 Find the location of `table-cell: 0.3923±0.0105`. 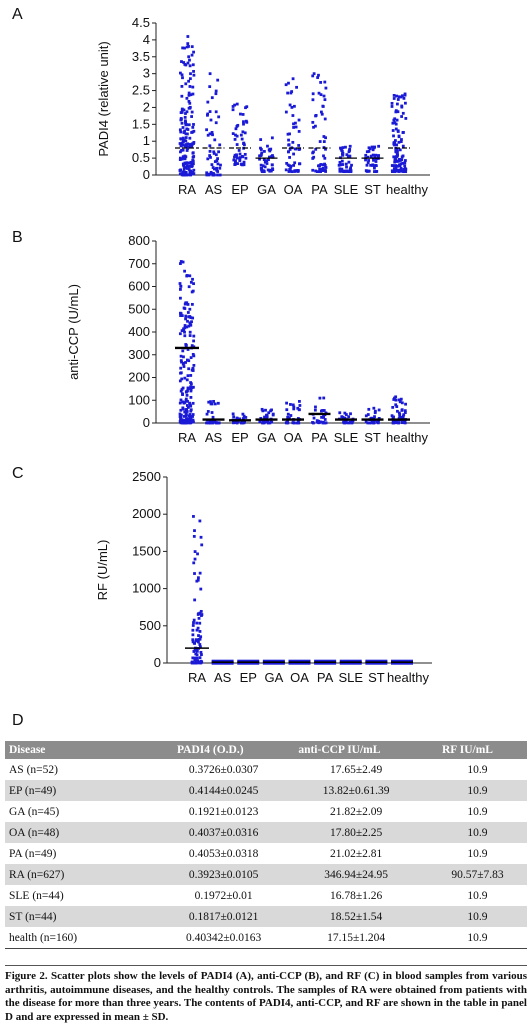

table-cell: 0.3923±0.0105 is located at coordinates (224, 874).